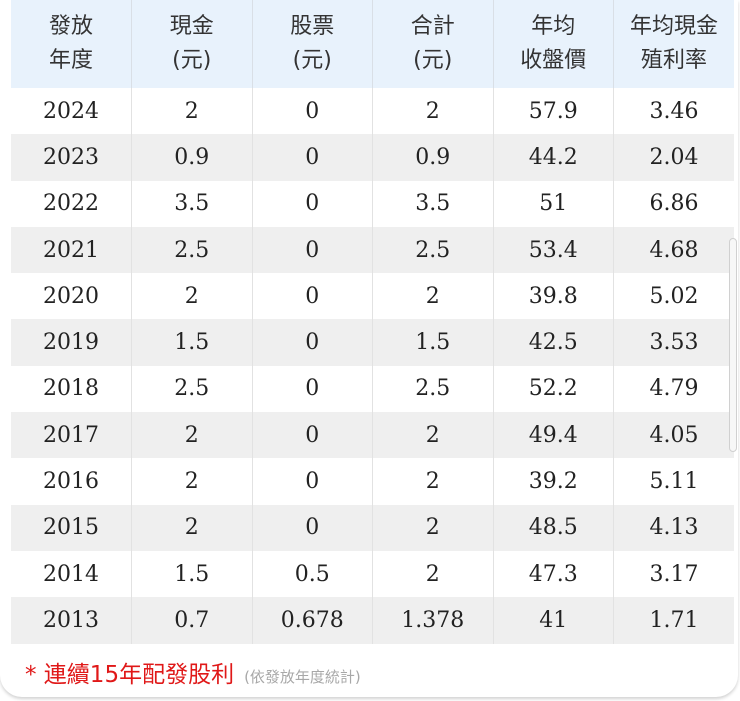  I want to click on cell-year: 2014, so click(71, 574).